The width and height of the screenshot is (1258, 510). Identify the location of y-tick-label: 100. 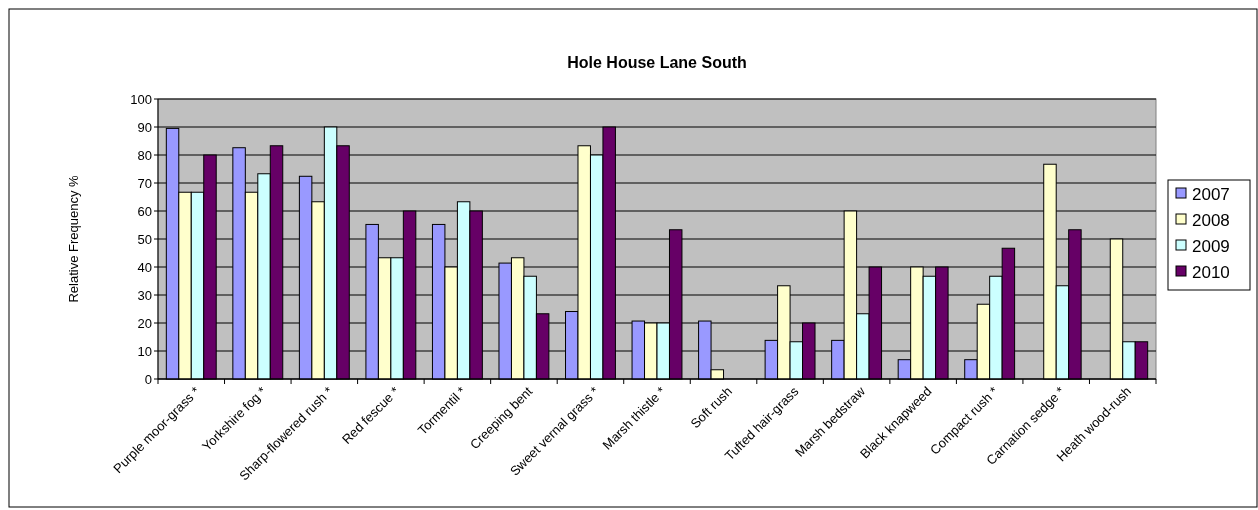
(141, 99).